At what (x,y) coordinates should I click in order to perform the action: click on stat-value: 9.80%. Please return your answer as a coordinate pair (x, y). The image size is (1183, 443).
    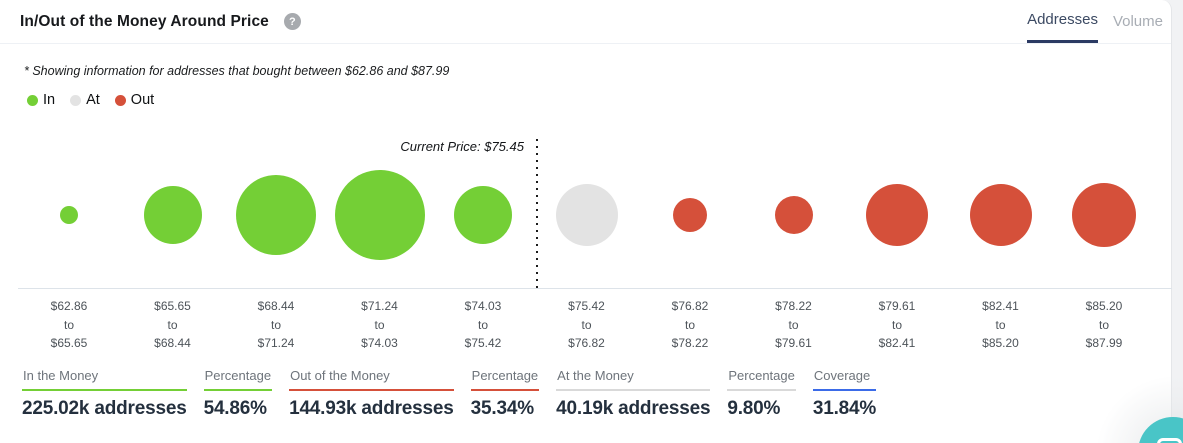
    Looking at the image, I should click on (754, 408).